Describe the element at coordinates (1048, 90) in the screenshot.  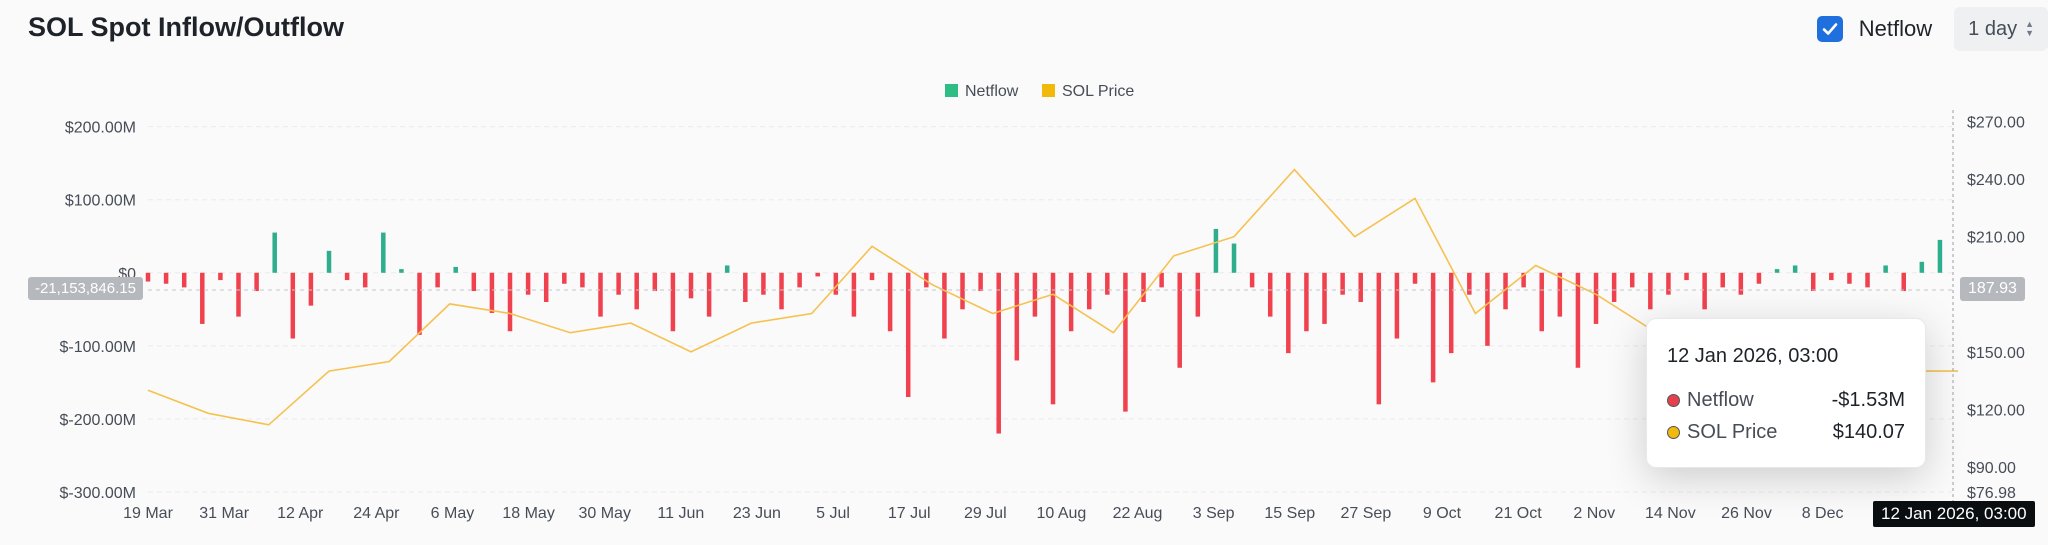
I see `legend-price-swatch` at that location.